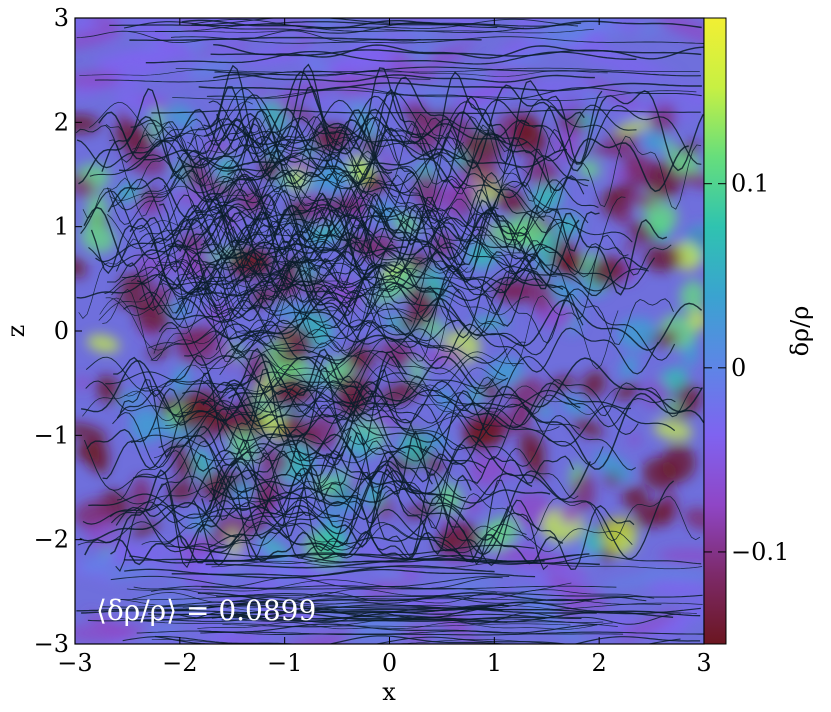 The height and width of the screenshot is (712, 831). Describe the element at coordinates (703, 663) in the screenshot. I see `x-tick-label: 3` at that location.